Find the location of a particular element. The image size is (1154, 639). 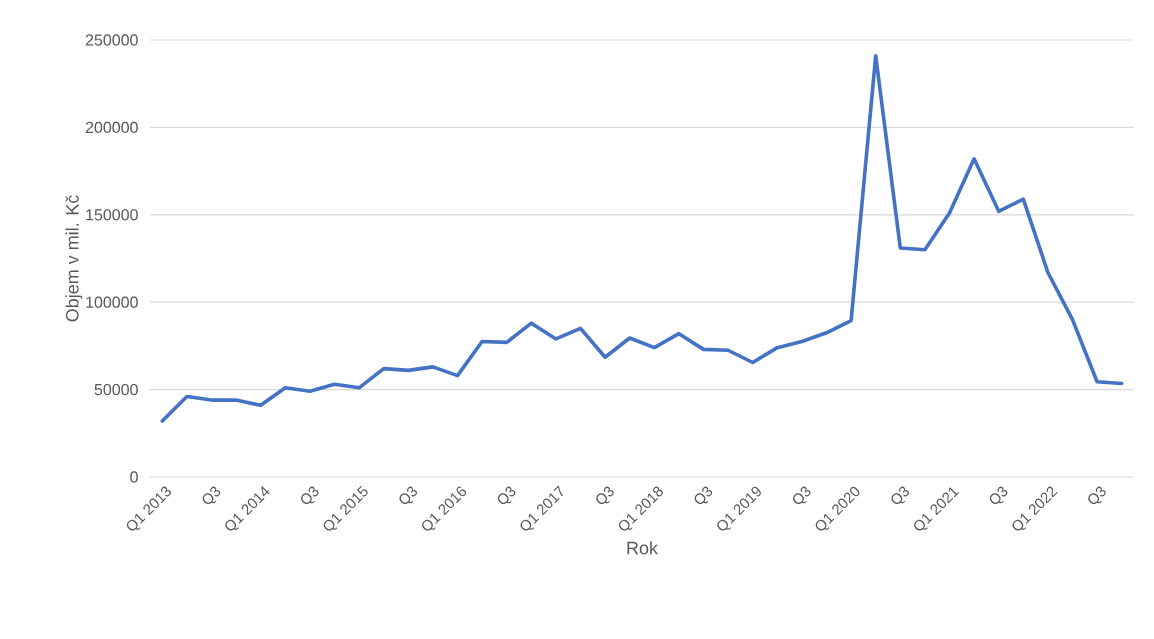

x-axis-title: Rok is located at coordinates (643, 548).